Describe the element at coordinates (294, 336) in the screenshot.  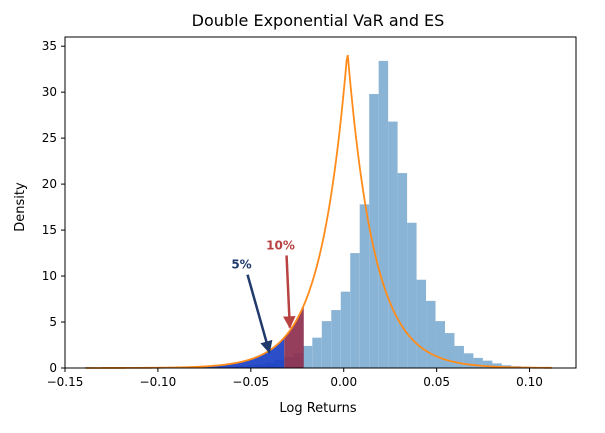
I see `shaded-region-10pct` at that location.